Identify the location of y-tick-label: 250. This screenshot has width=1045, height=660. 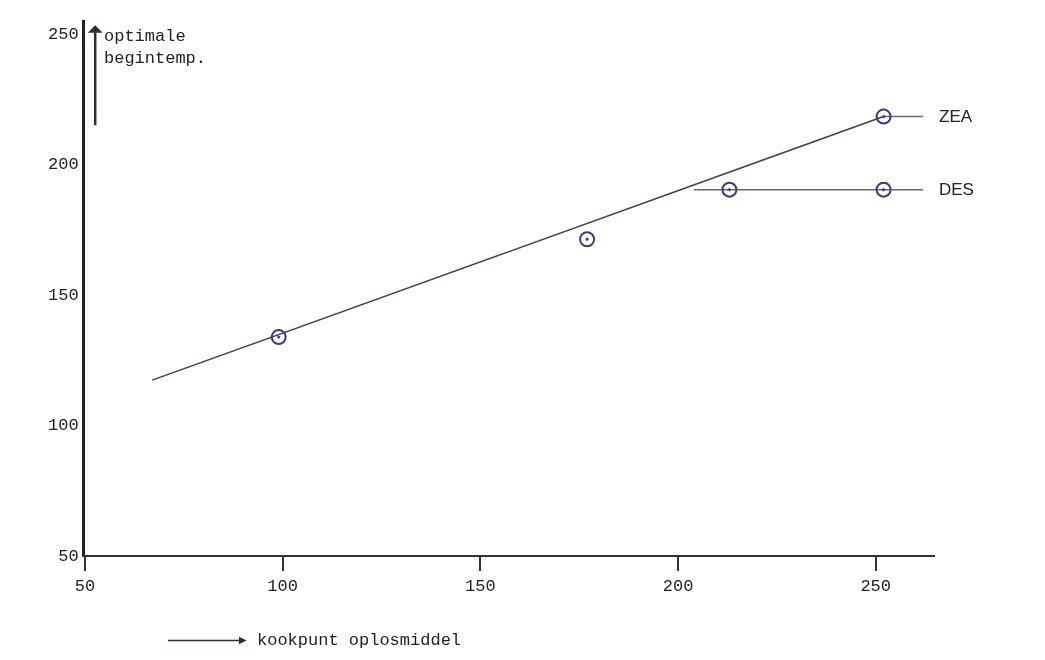
(63, 34).